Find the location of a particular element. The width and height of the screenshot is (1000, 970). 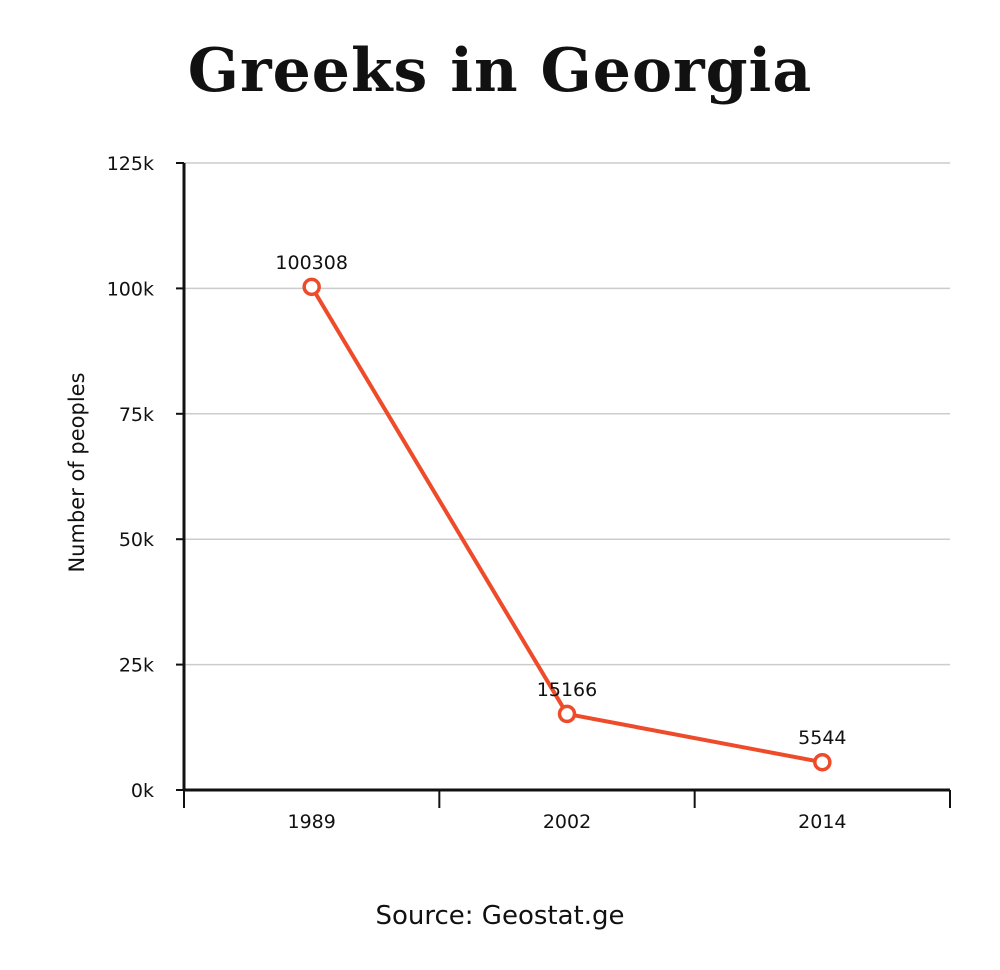

data-label: 5544 is located at coordinates (822, 738).